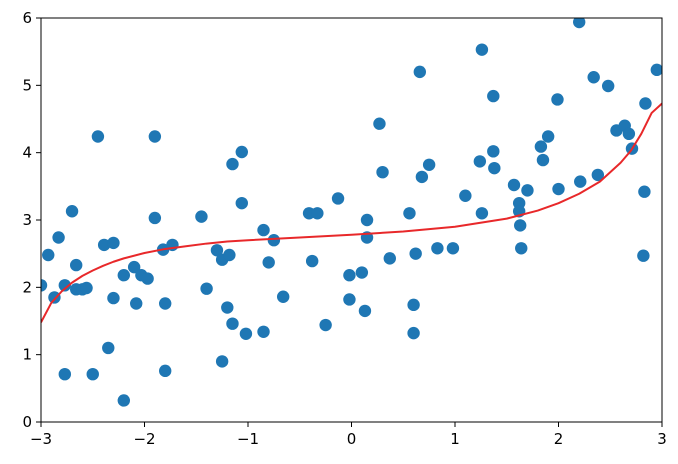 The width and height of the screenshot is (678, 464). I want to click on y-tick-label: 1, so click(27, 355).